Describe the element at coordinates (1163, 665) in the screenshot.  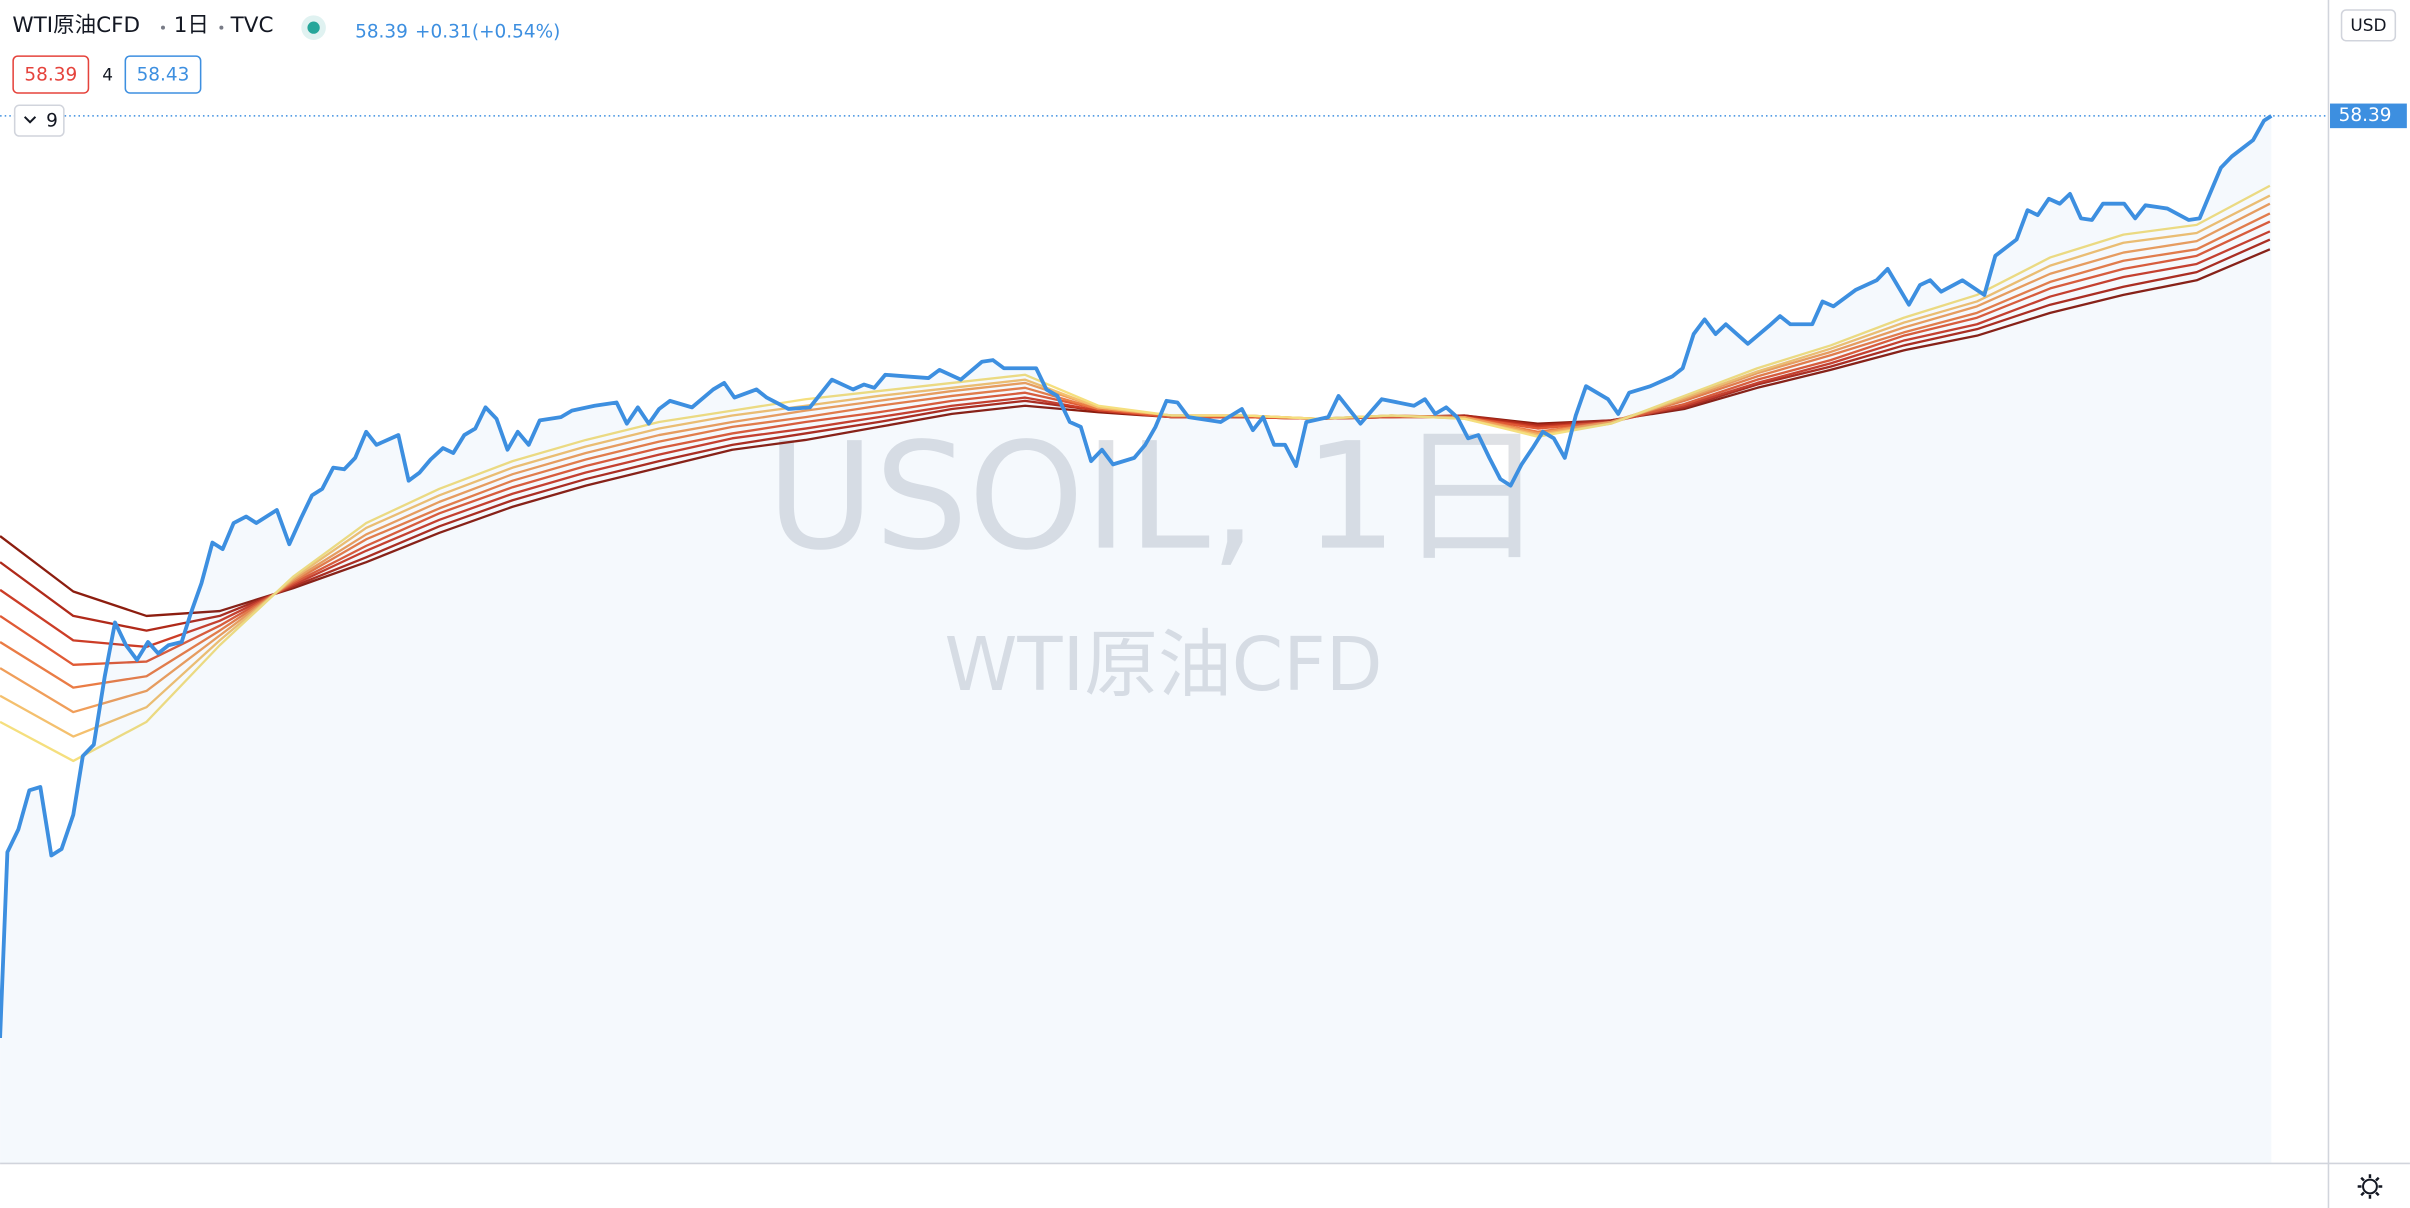
I see `watermark-name: WTI原油CFD` at that location.